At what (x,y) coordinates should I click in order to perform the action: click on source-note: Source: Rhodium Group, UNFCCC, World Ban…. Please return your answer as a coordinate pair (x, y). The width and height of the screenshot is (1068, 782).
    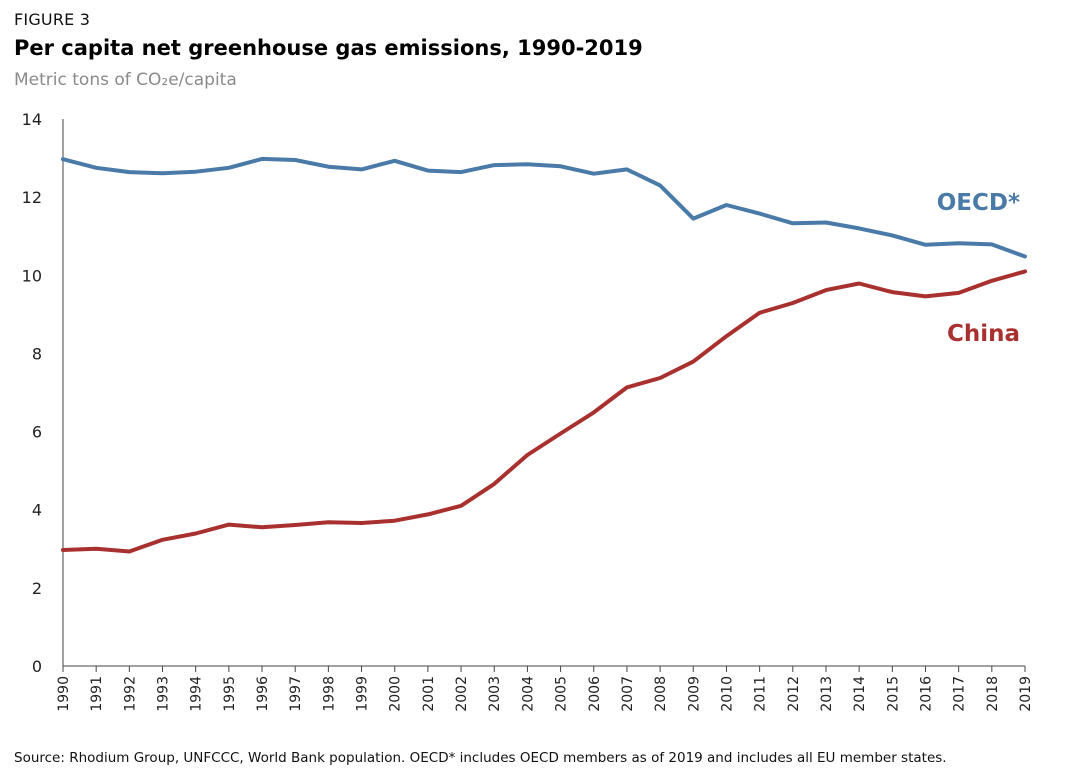
    Looking at the image, I should click on (480, 758).